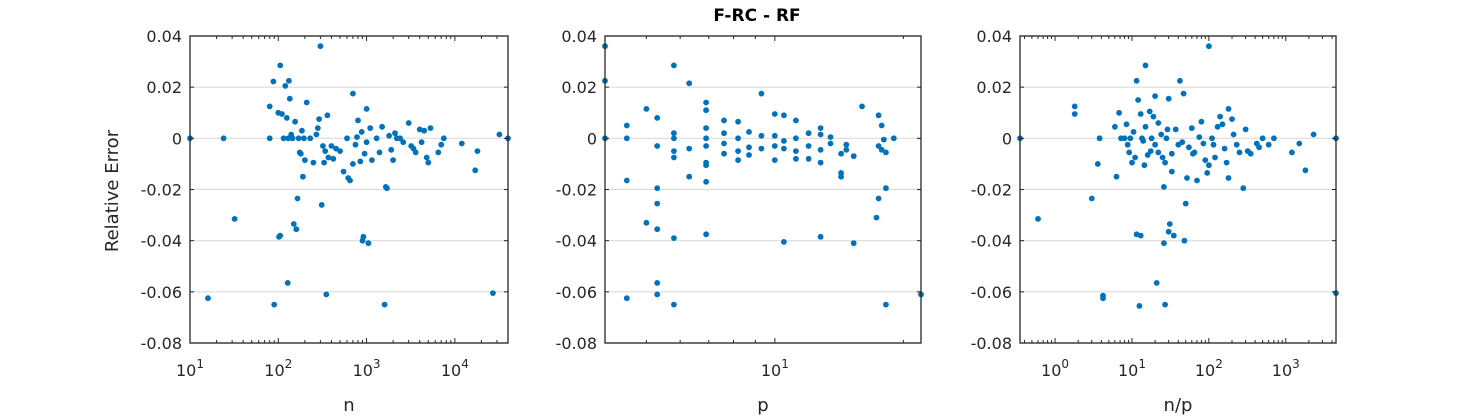 Image resolution: width=1476 pixels, height=417 pixels. Describe the element at coordinates (1055, 368) in the screenshot. I see `x-tick-label: 10⁰` at that location.